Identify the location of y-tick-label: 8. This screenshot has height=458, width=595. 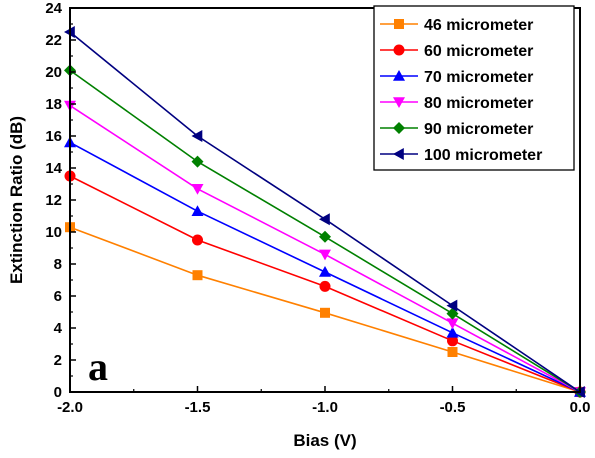
(58, 264).